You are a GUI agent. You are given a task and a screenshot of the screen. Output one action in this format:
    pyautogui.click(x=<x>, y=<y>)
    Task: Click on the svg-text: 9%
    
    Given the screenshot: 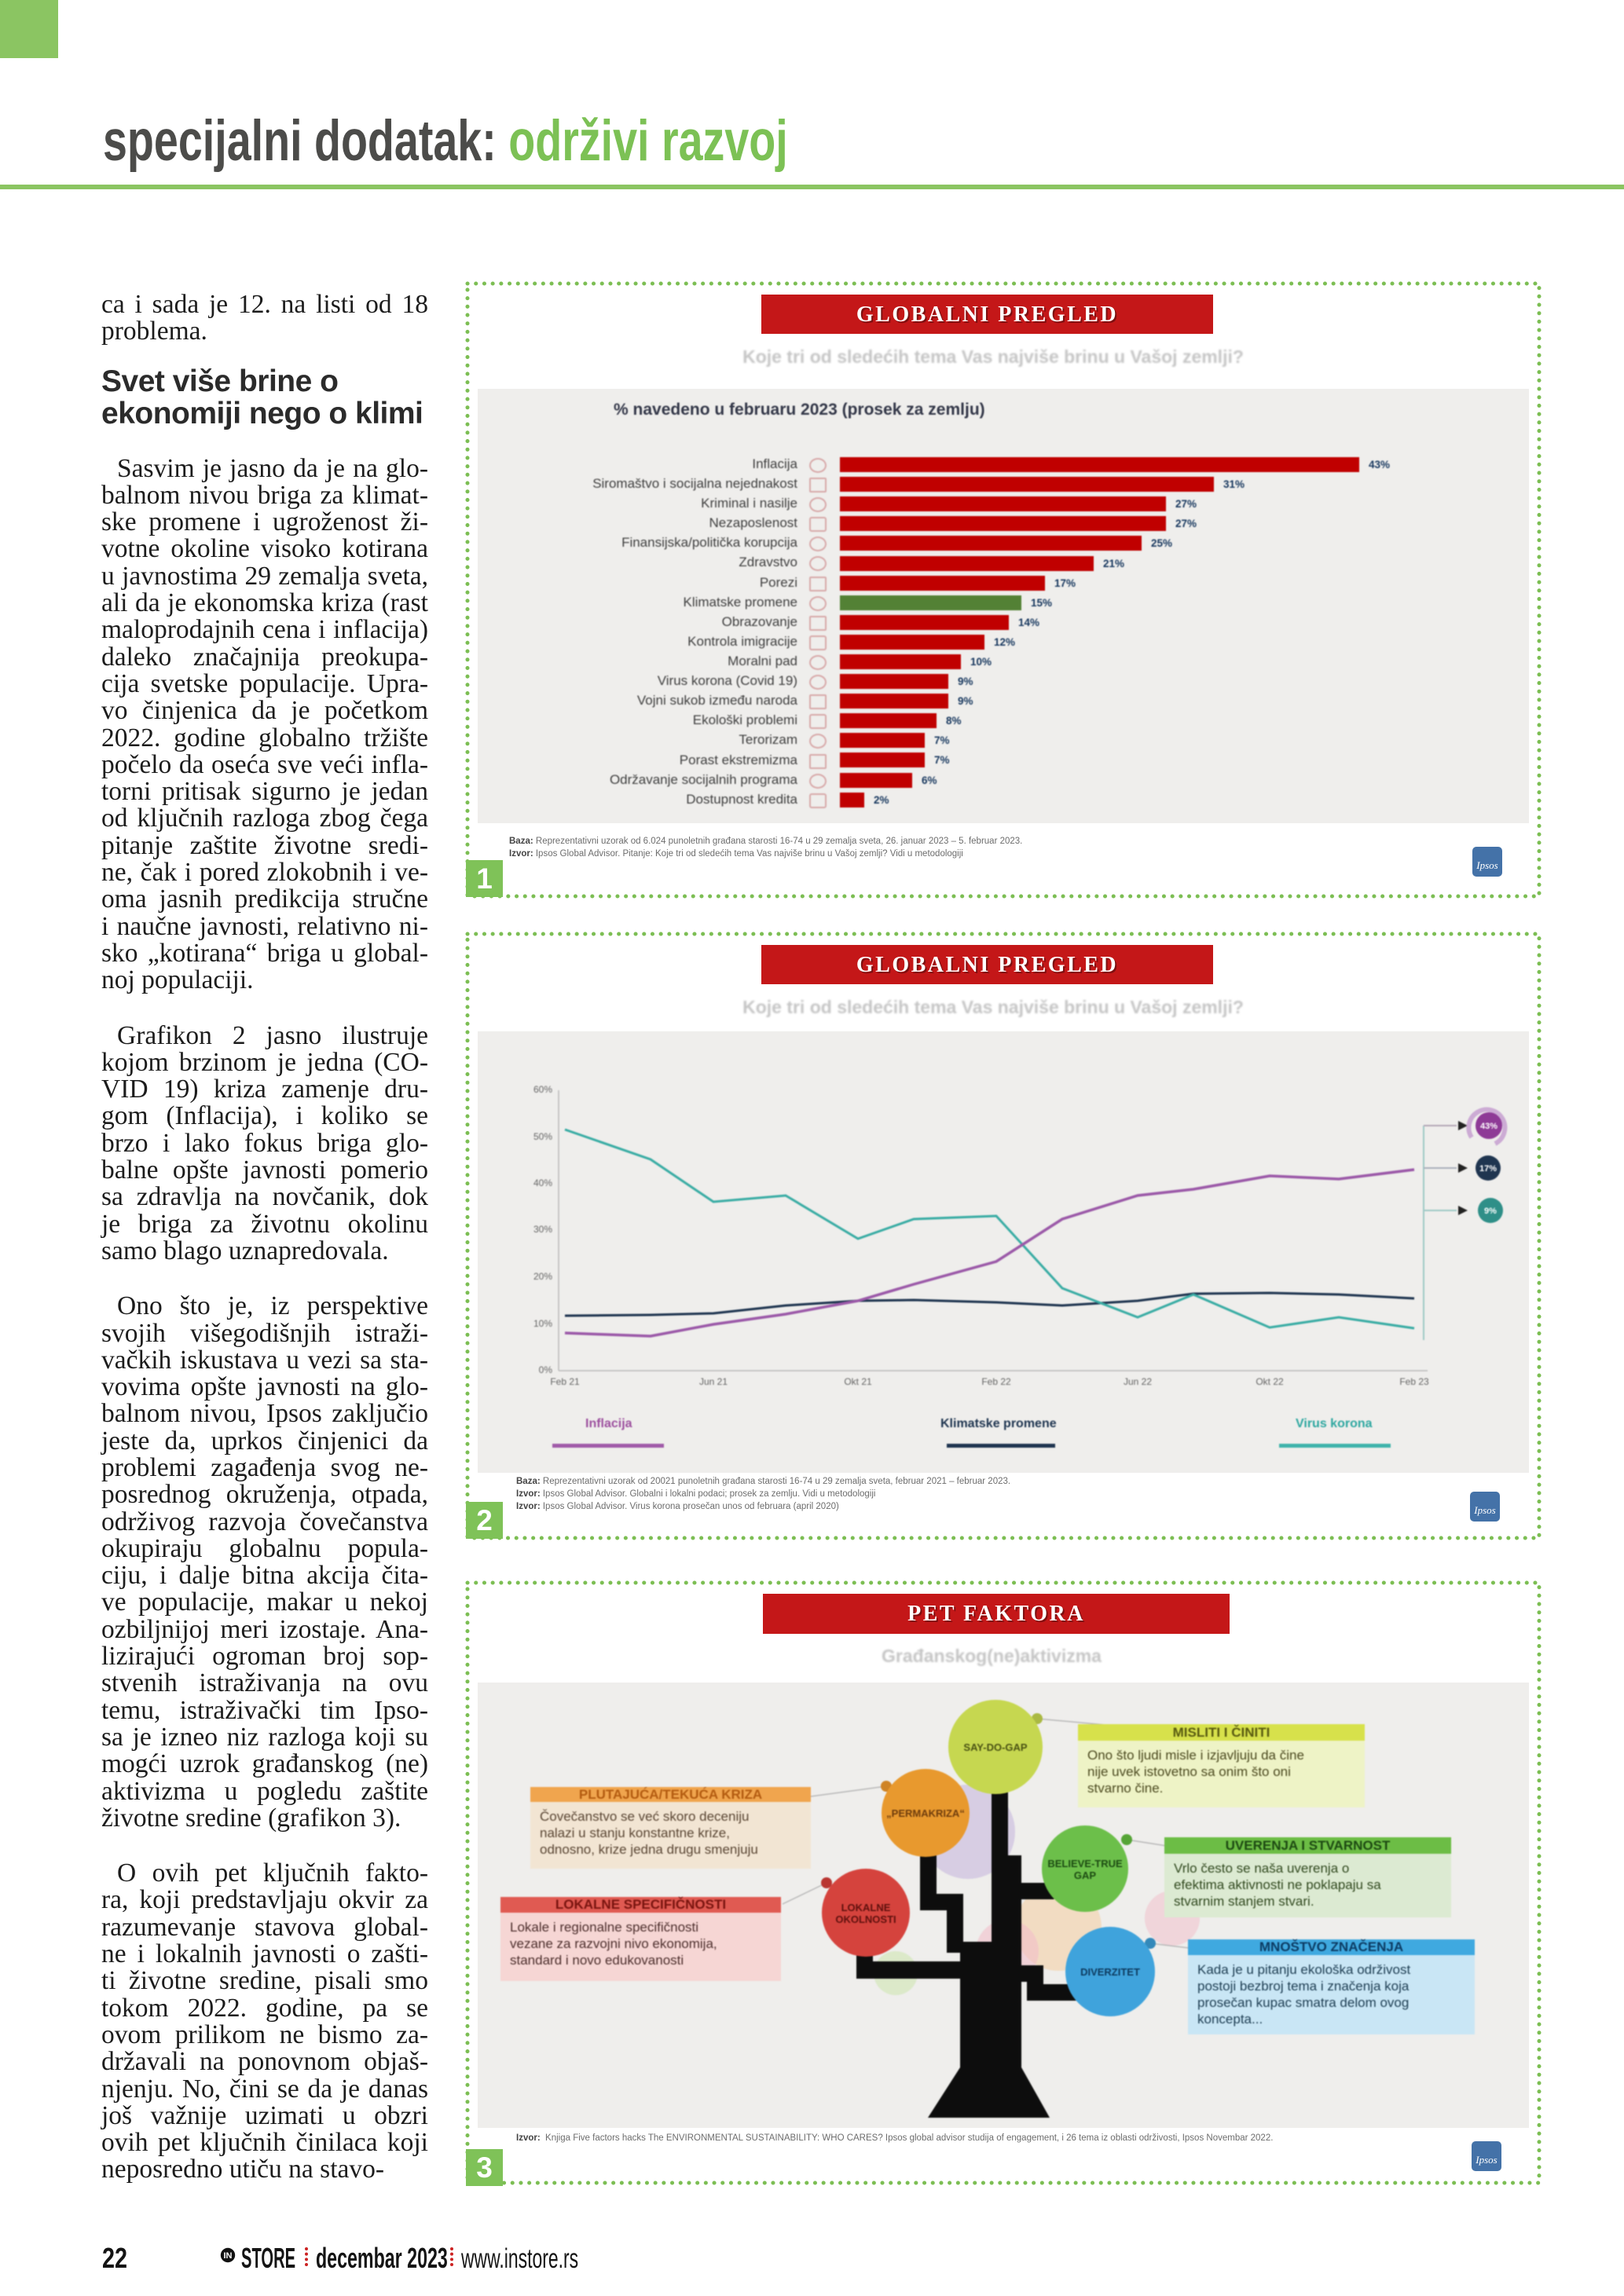 What is the action you would take?
    pyautogui.click(x=1491, y=1211)
    